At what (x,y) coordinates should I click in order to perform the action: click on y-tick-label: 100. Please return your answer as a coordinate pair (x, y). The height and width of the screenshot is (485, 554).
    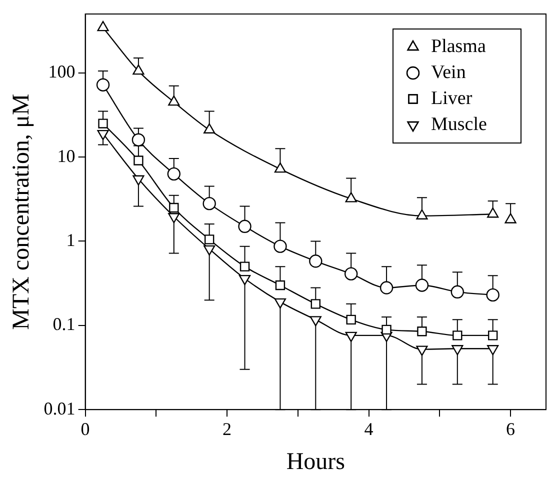
    Looking at the image, I should click on (62, 72).